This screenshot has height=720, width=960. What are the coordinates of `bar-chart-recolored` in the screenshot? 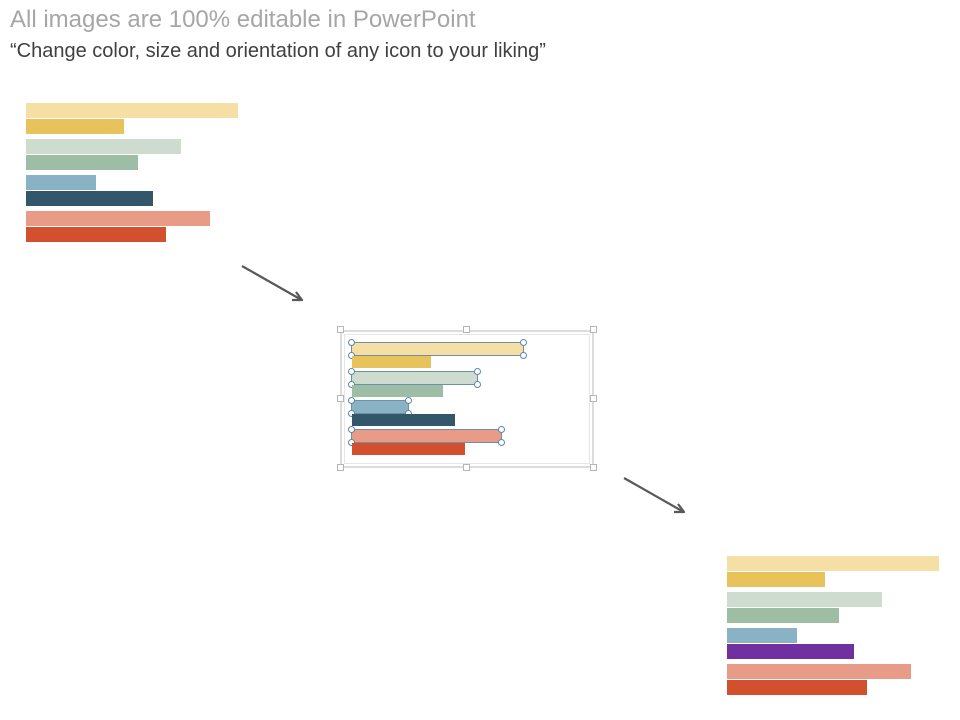 It's located at (833, 625).